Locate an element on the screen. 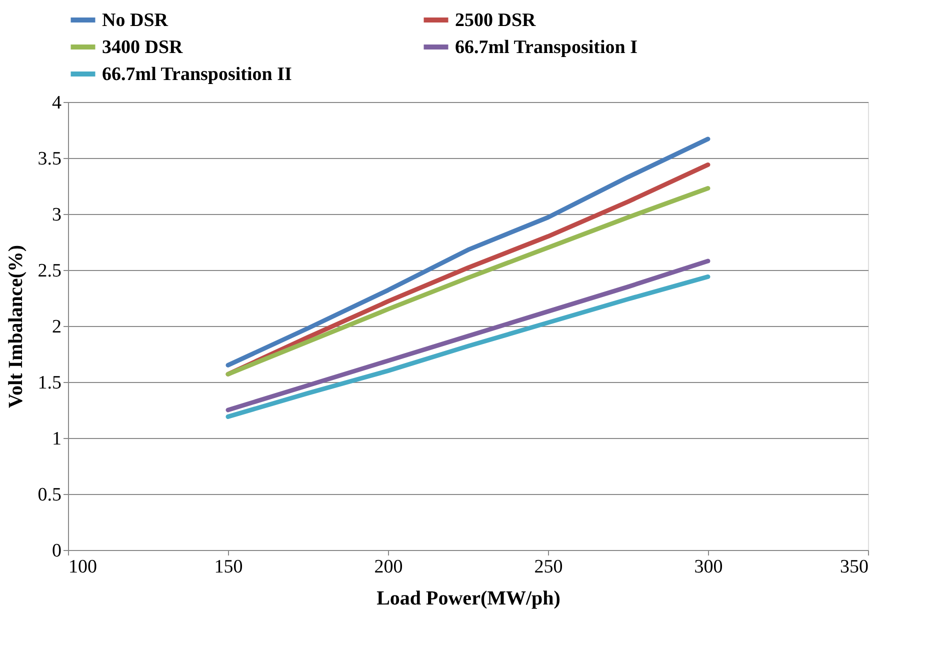 Image resolution: width=926 pixels, height=657 pixels. x-tick-label: 300 is located at coordinates (708, 567).